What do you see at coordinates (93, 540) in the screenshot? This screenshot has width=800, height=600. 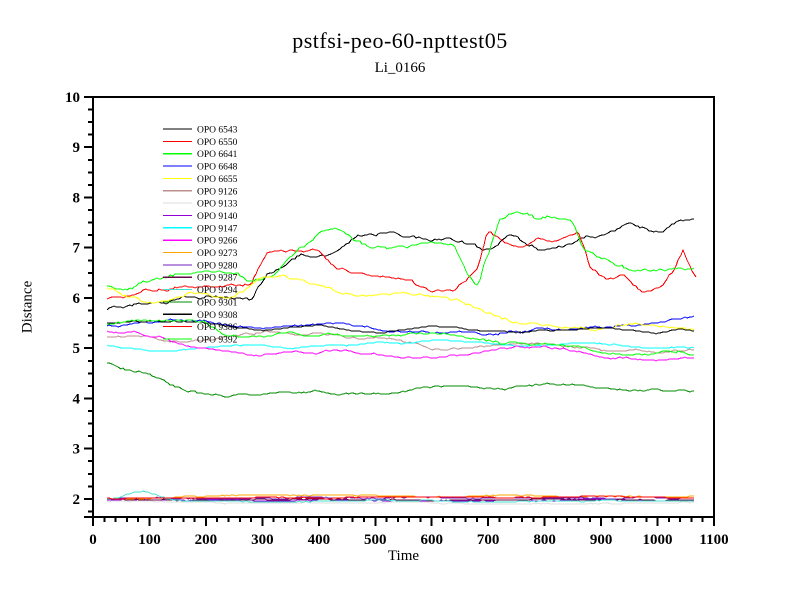 I see `x-tick-label: 0` at bounding box center [93, 540].